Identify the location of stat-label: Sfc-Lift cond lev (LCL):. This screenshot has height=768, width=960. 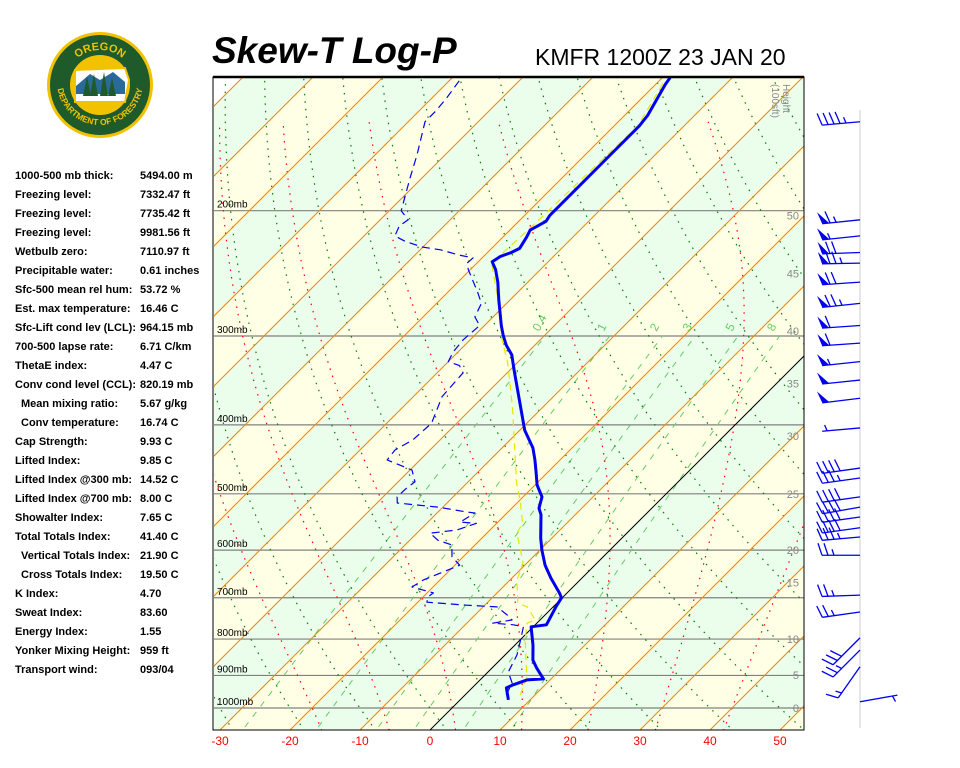
(75, 328).